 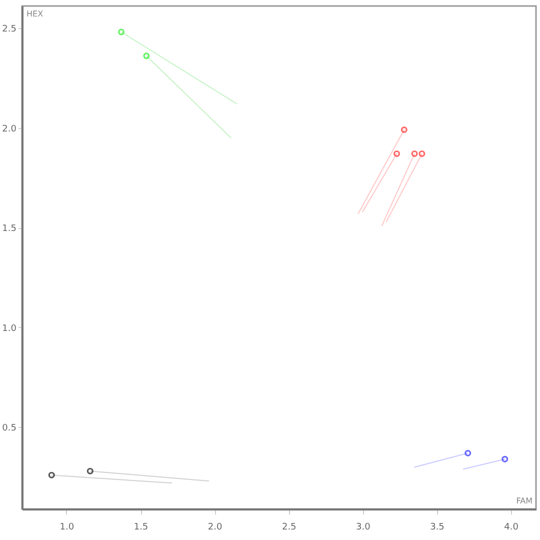 I want to click on x-tick-label: 1.0, so click(x=67, y=527).